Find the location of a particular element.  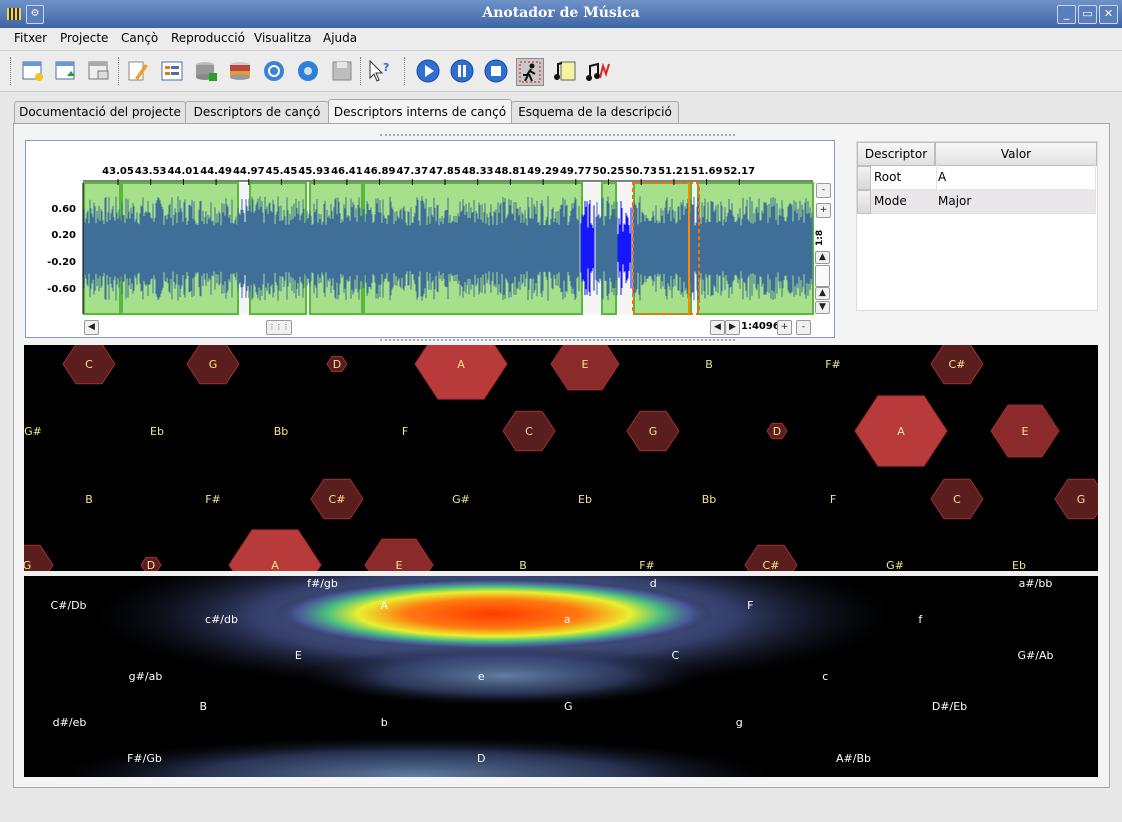

tab-descriptors-canco: Descriptors de cançó is located at coordinates (257, 112).